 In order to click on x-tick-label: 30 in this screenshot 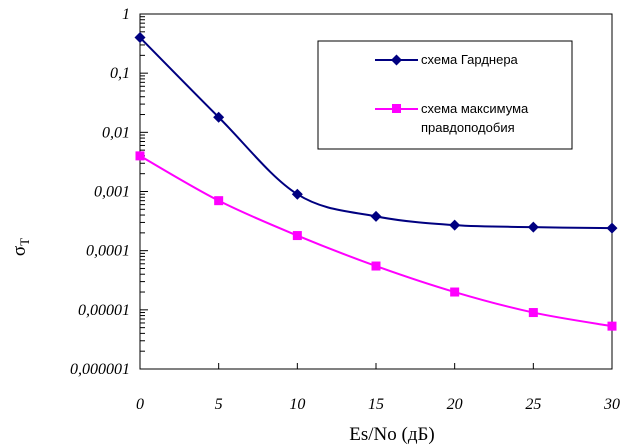, I will do `click(611, 404)`.